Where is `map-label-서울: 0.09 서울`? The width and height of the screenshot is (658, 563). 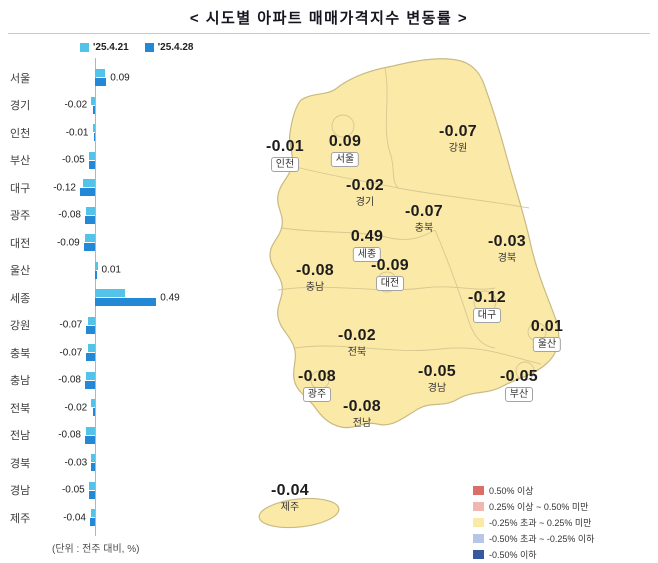
map-label-서울: 0.09 서울 is located at coordinates (345, 150).